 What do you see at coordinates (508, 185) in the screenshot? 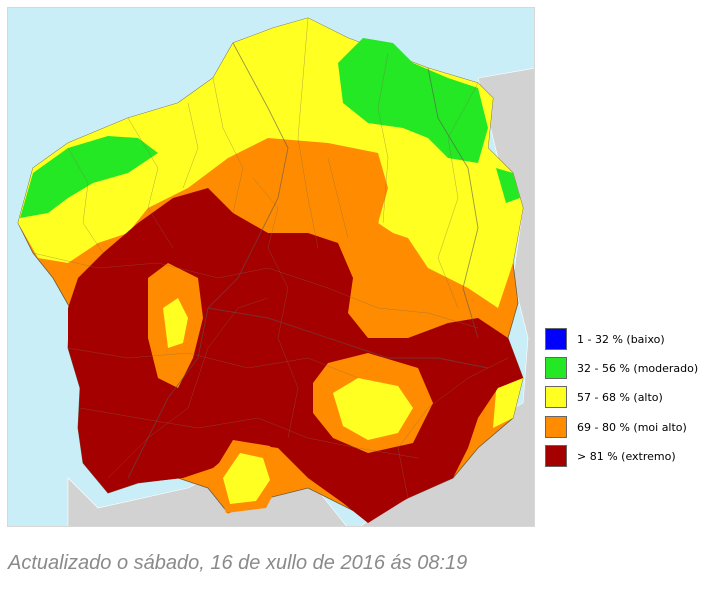
I see `zone-moderado-east` at bounding box center [508, 185].